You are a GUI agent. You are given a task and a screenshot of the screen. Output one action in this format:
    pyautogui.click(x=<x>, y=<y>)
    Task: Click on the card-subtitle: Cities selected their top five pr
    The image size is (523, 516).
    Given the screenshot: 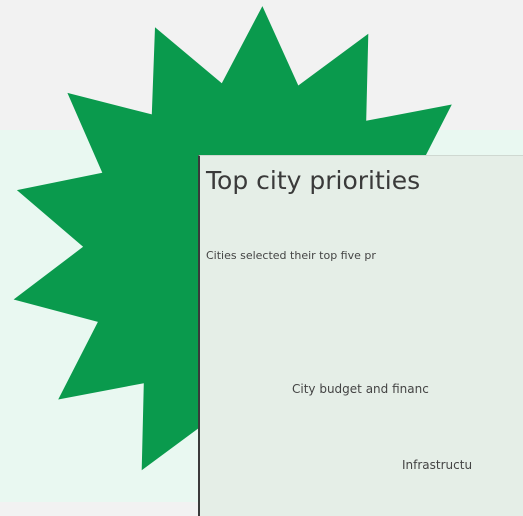 What is the action you would take?
    pyautogui.click(x=291, y=255)
    